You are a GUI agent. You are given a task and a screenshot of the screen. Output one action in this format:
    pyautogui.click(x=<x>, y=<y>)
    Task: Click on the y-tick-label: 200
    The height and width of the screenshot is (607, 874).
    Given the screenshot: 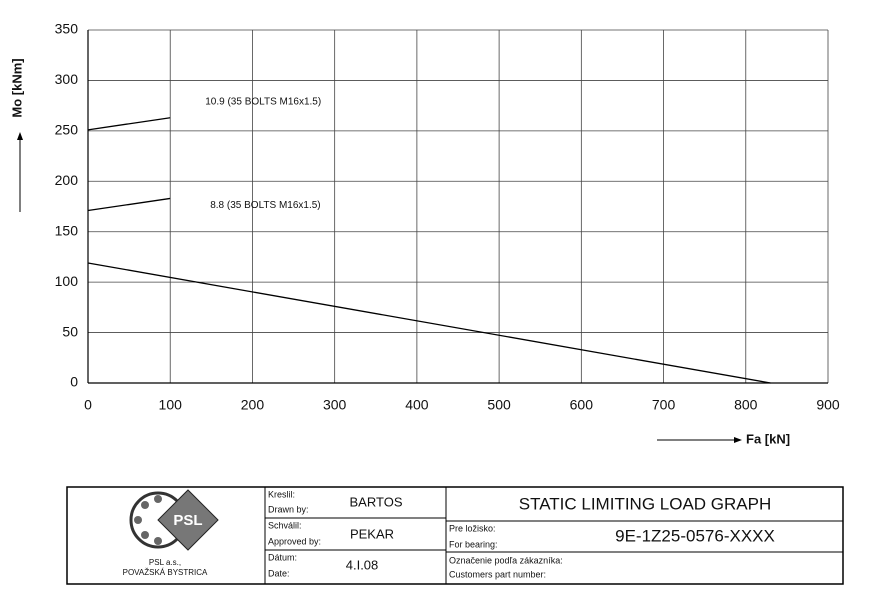 What is the action you would take?
    pyautogui.click(x=67, y=180)
    